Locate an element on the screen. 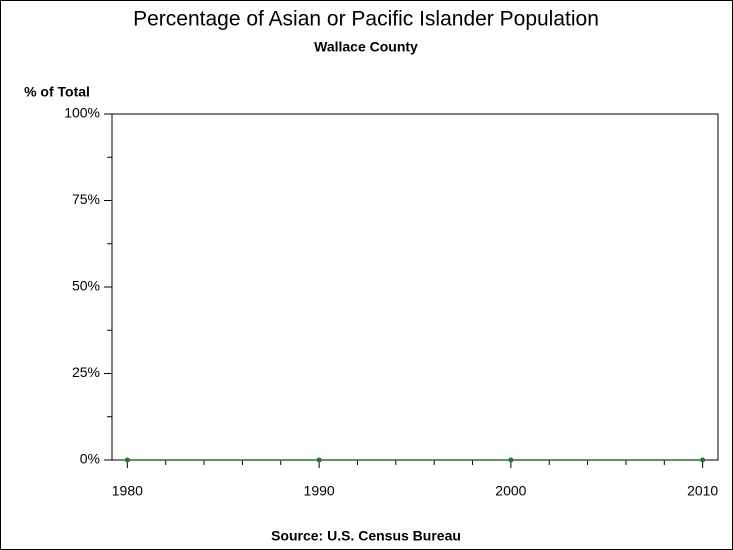 This screenshot has height=550, width=733. x-tick-label: 2010 is located at coordinates (702, 491).